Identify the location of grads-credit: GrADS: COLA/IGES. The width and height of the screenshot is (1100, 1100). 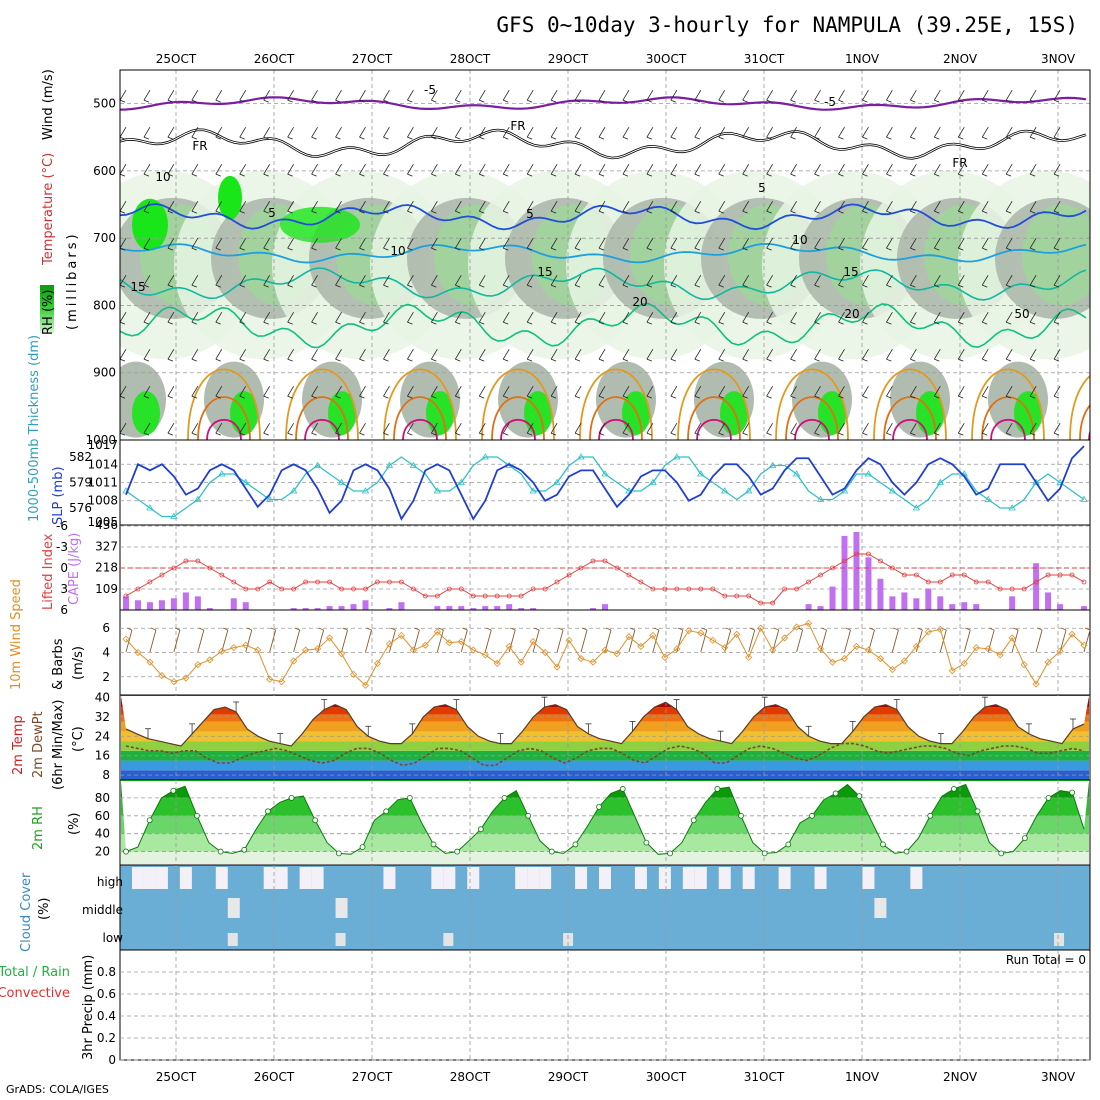
(57, 1089).